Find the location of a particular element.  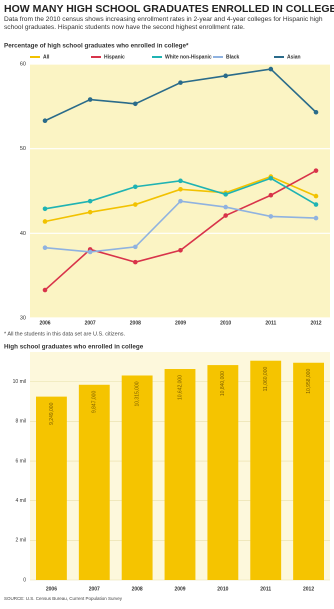

legend-label: Asian is located at coordinates (294, 57).